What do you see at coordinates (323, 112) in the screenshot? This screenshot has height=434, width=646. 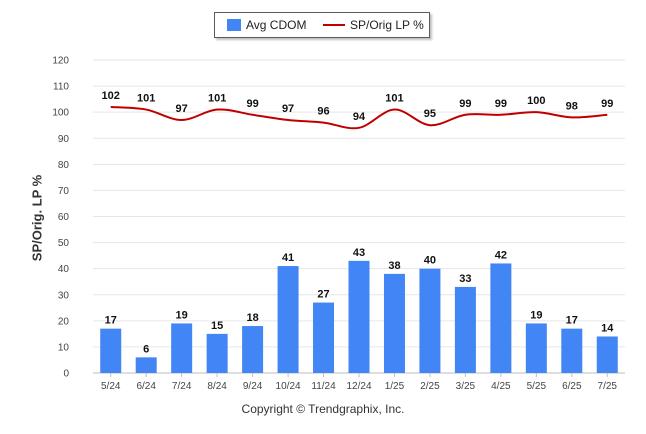 I see `line-value-label: 96` at bounding box center [323, 112].